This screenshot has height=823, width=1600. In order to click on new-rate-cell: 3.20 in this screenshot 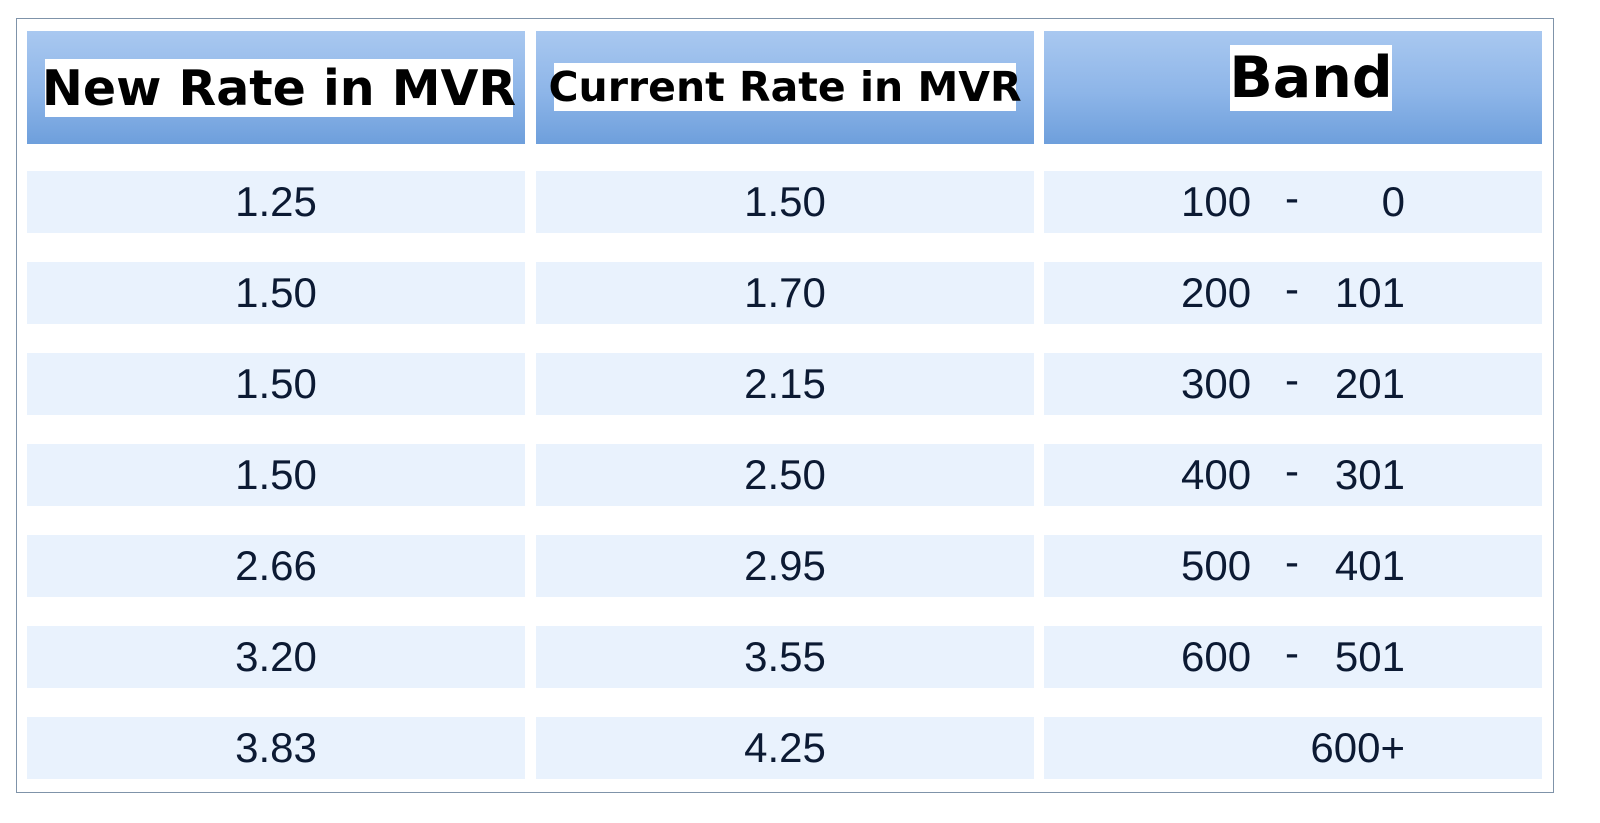, I will do `click(276, 657)`.